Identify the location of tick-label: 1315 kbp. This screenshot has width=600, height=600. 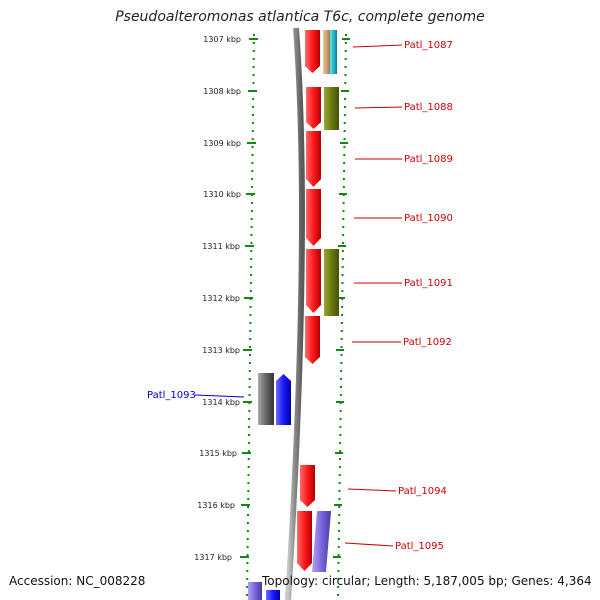
(218, 453).